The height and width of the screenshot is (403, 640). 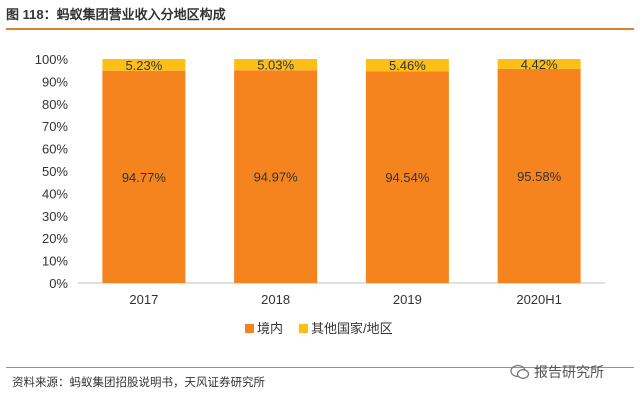 What do you see at coordinates (407, 299) in the screenshot?
I see `x-tick-label: 2019` at bounding box center [407, 299].